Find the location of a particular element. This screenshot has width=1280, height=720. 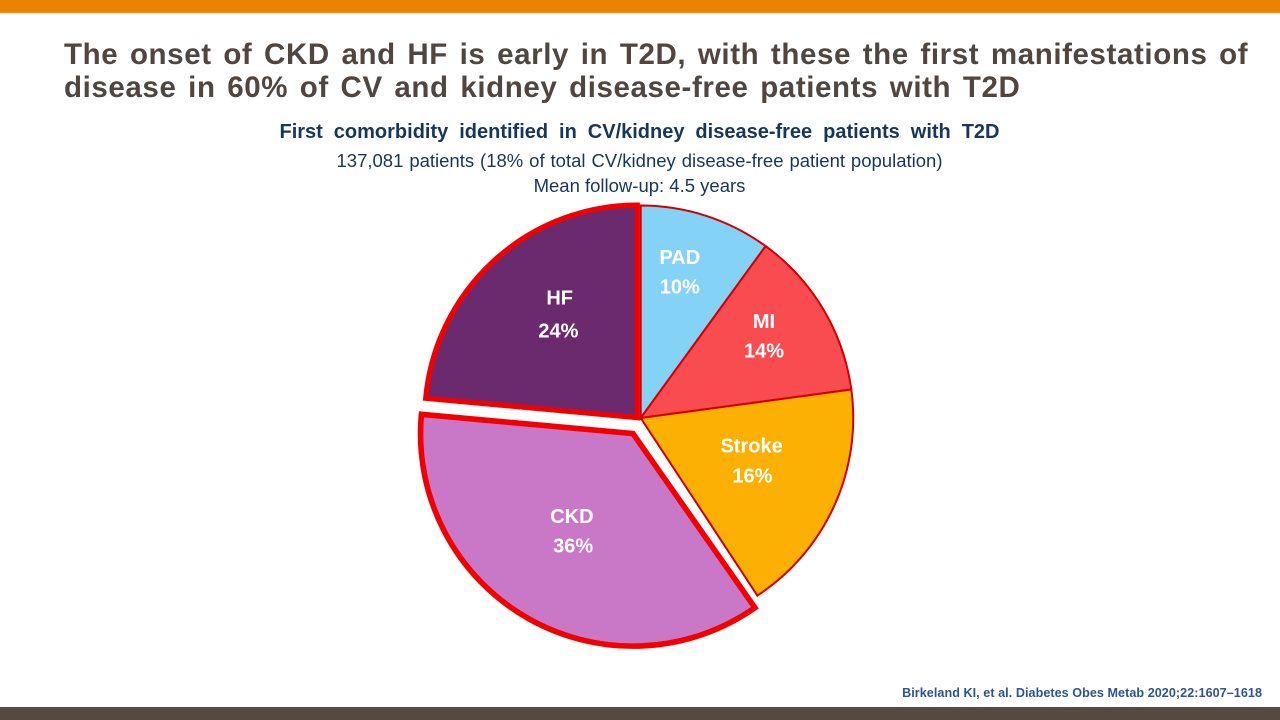

svg-text: Stroke is located at coordinates (751, 447).